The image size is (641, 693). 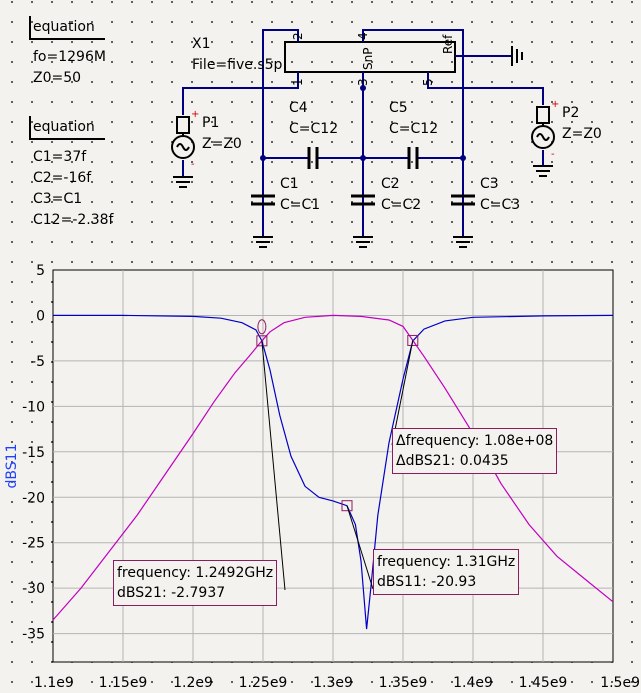 What do you see at coordinates (333, 683) in the screenshot?
I see `x-tick-label: 1.3e9` at bounding box center [333, 683].